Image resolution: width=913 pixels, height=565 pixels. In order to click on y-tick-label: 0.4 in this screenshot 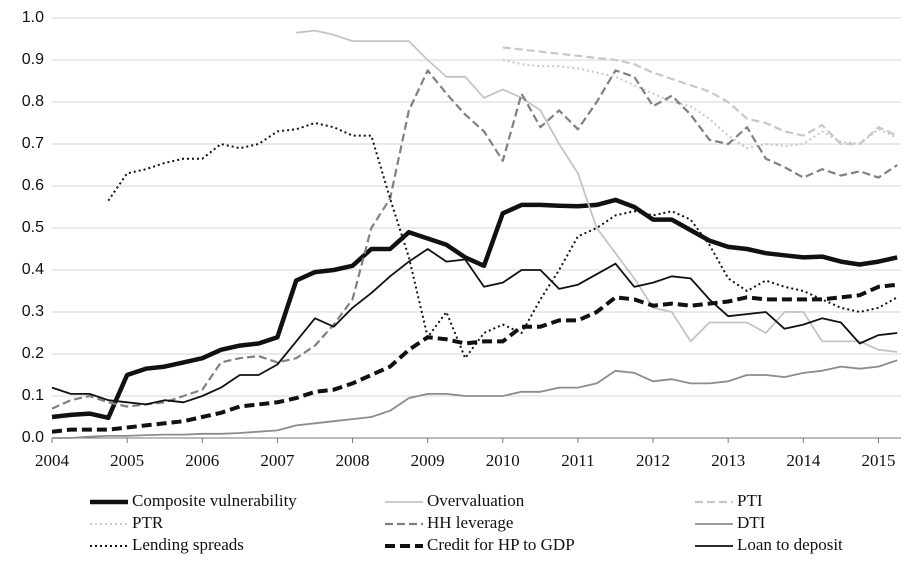, I will do `click(33, 269)`.